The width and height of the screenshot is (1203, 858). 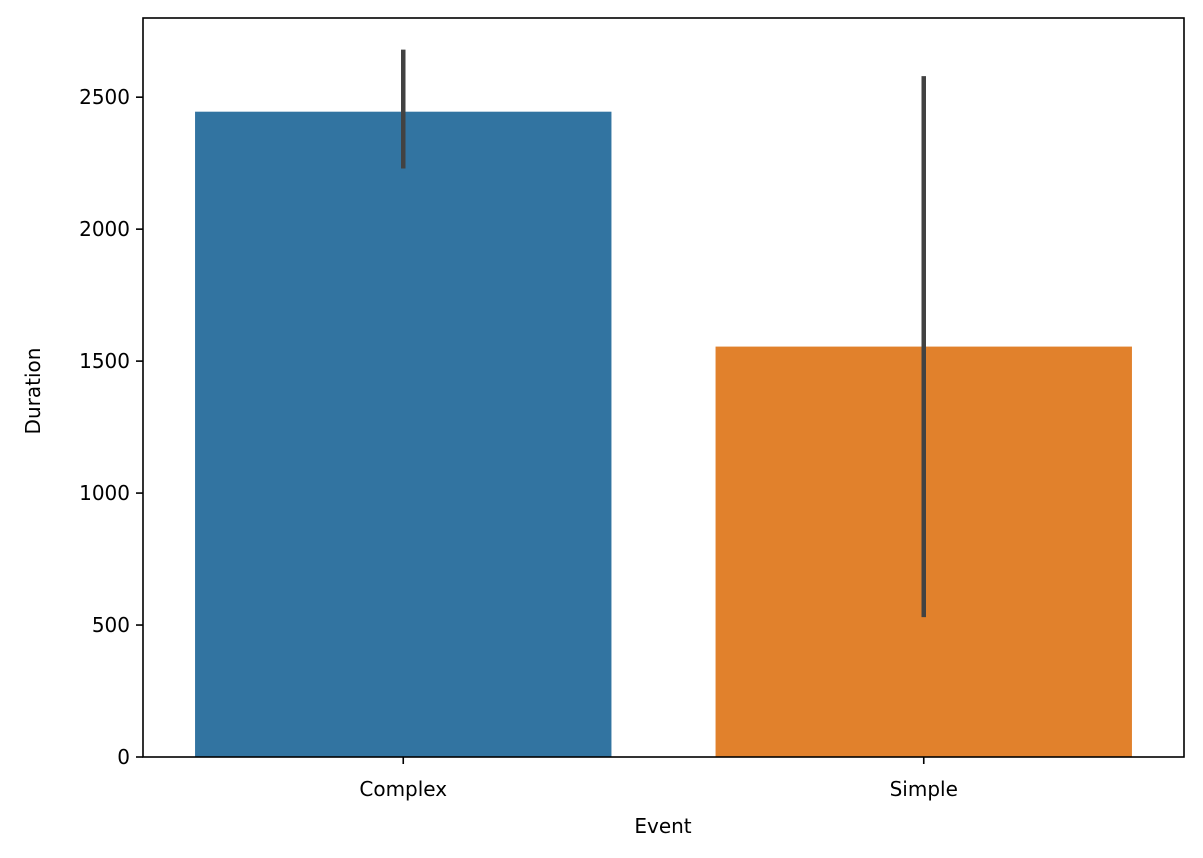 I want to click on y-tick-label-2500: 2500, so click(x=104, y=97).